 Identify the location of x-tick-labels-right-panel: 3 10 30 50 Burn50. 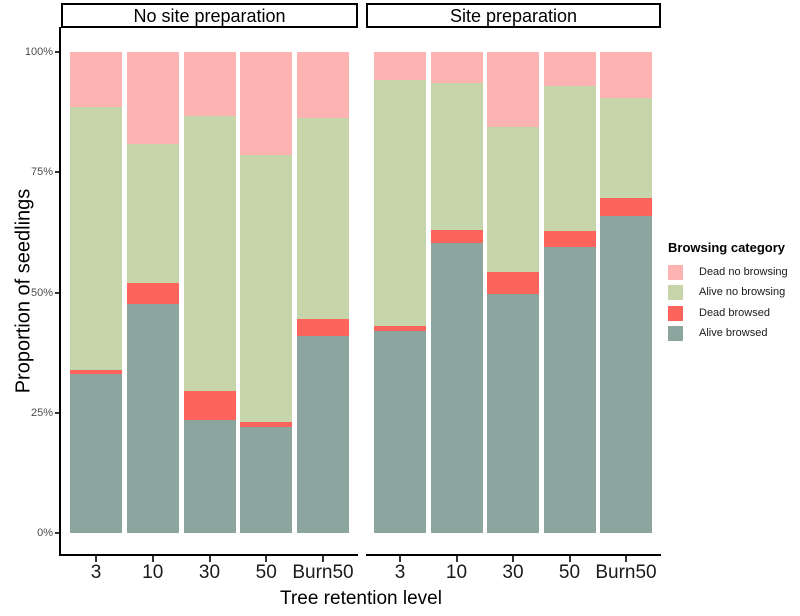
(513, 573).